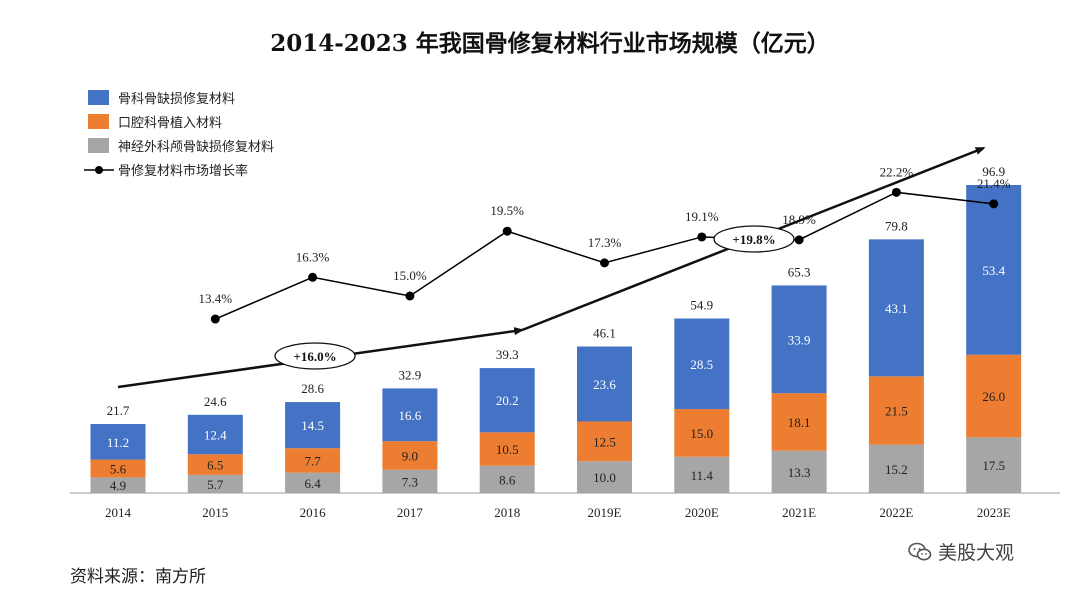  What do you see at coordinates (313, 256) in the screenshot?
I see `growth-label: 16.3%` at bounding box center [313, 256].